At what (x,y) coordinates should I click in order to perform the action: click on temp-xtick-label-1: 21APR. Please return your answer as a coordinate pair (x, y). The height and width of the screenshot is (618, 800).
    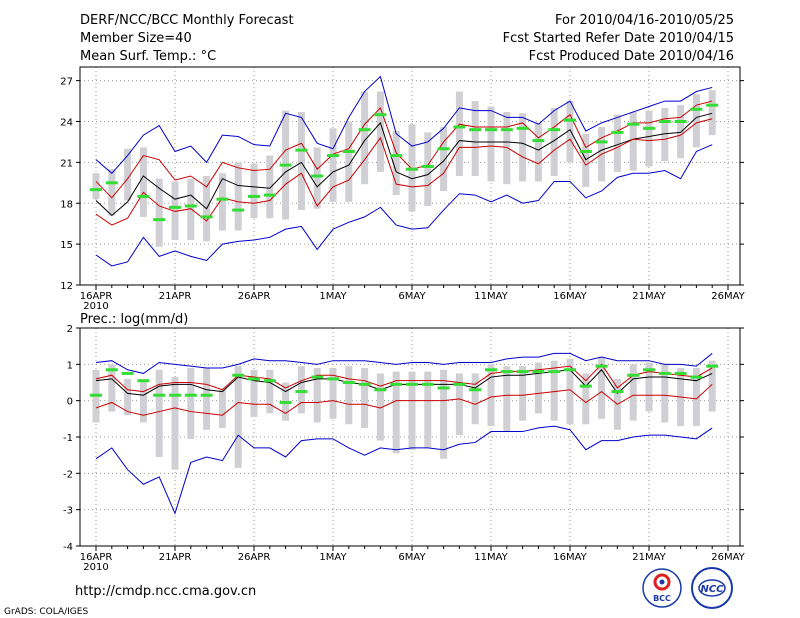
    Looking at the image, I should click on (175, 296).